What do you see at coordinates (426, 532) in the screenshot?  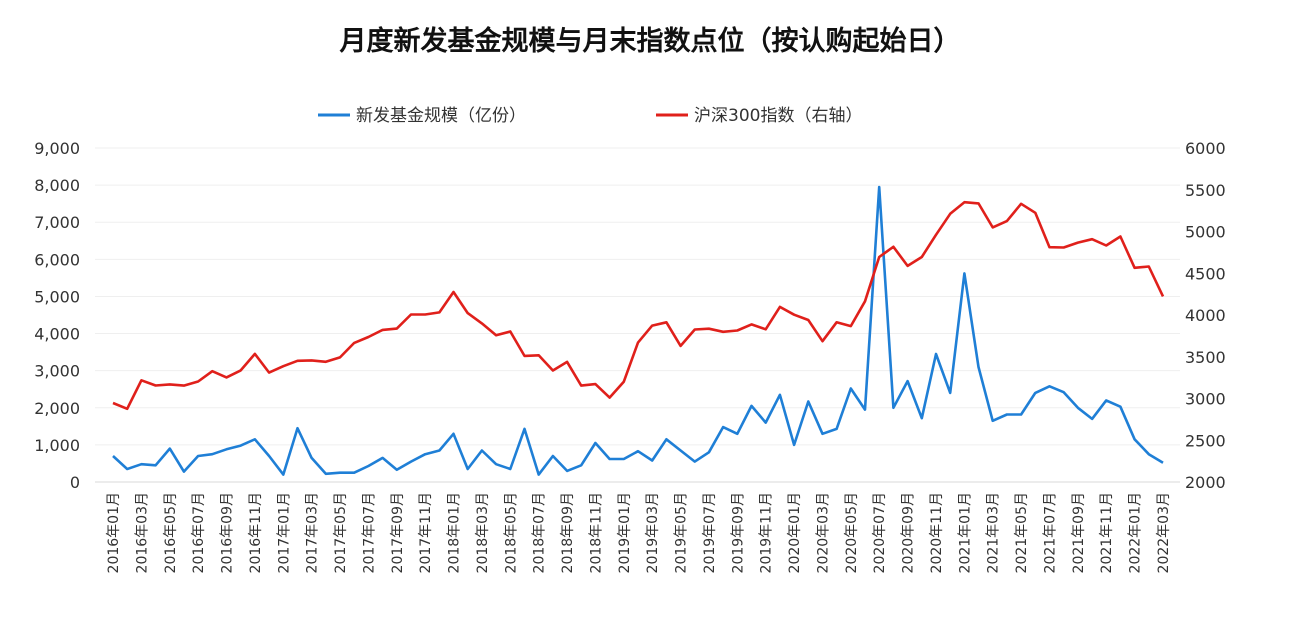 I see `x-tick-label: 2017年11月` at bounding box center [426, 532].